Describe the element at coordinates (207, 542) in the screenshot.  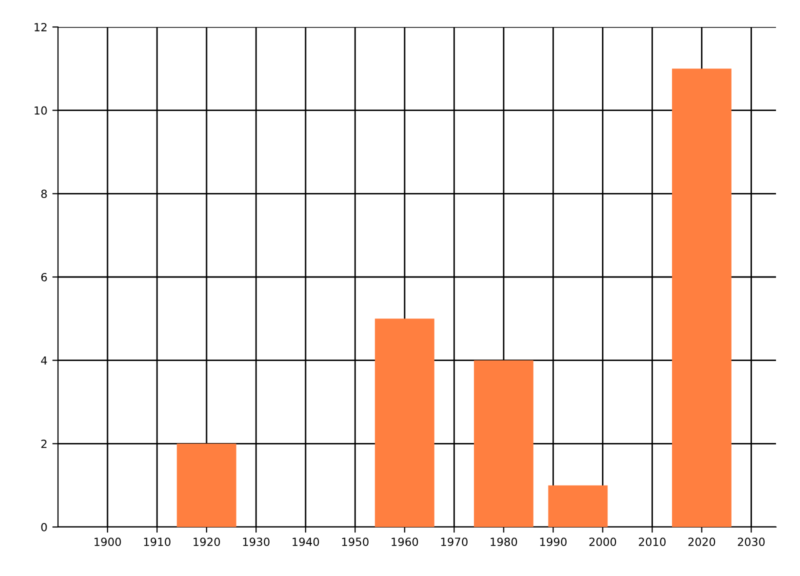
I see `x-tick-label: 1920` at that location.